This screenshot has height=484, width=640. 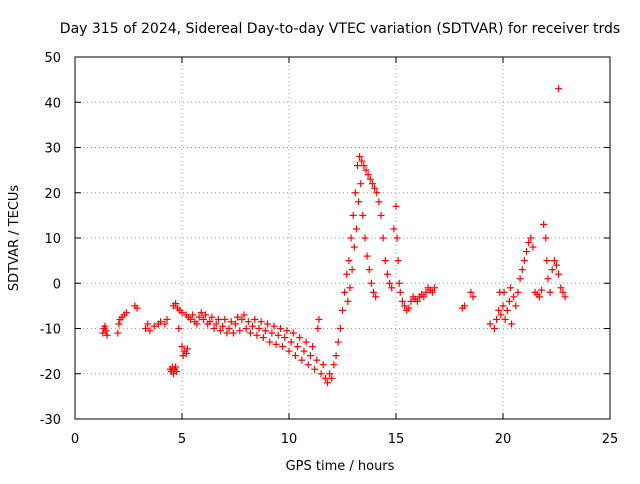 I want to click on y-tick-label: -20, so click(x=50, y=375).